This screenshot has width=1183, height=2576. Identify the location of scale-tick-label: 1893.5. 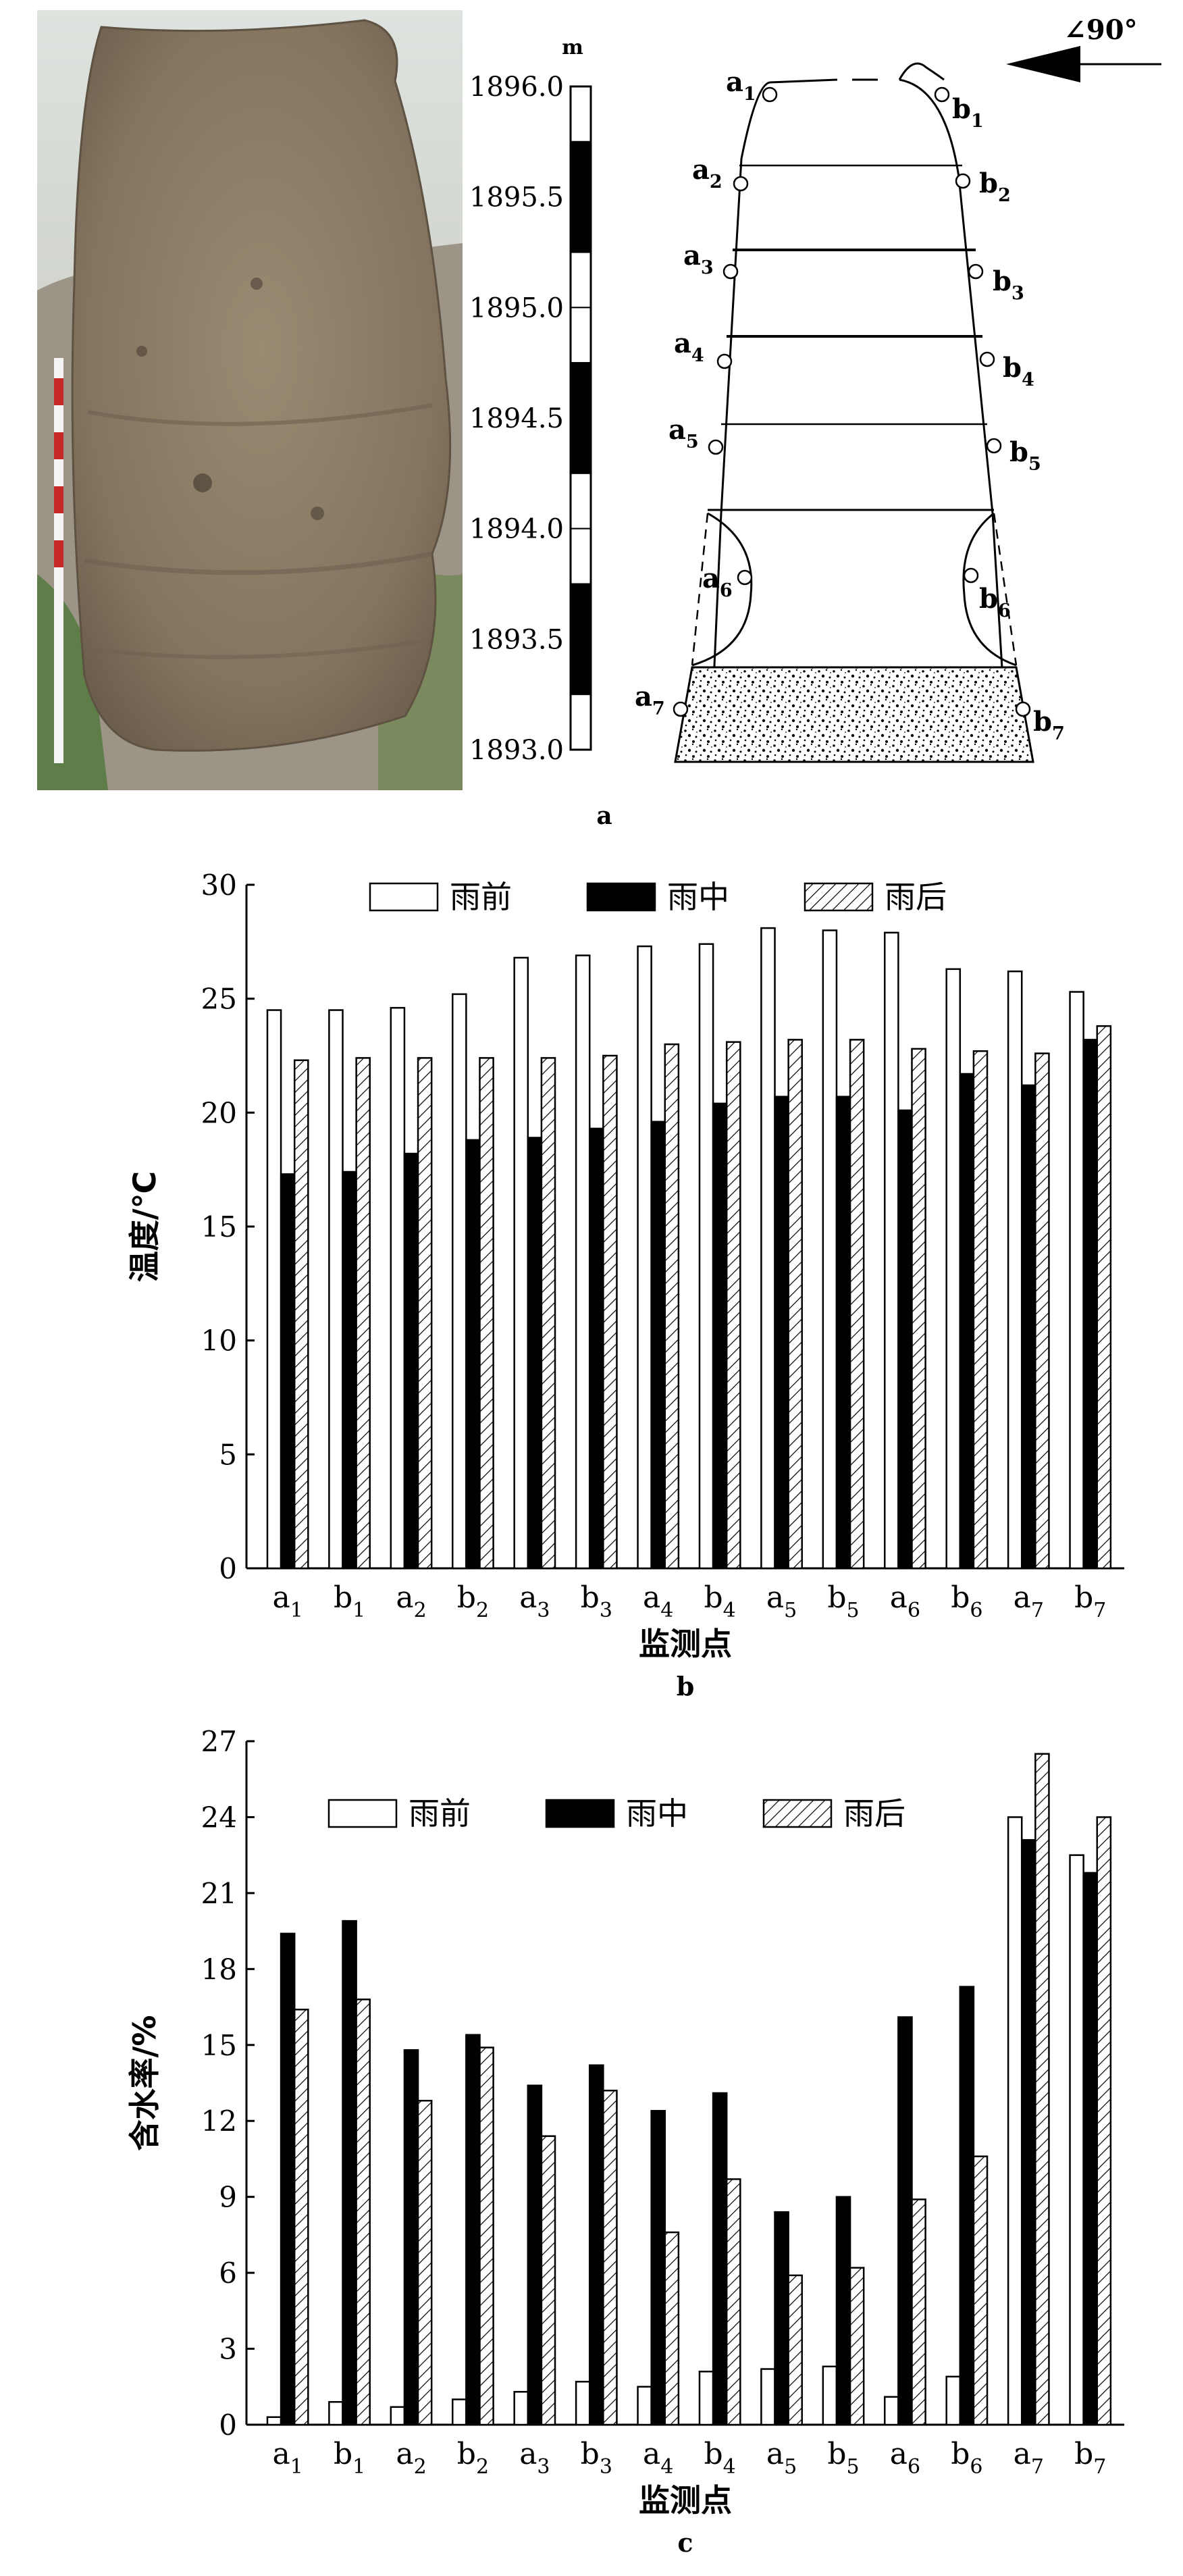
(516, 639).